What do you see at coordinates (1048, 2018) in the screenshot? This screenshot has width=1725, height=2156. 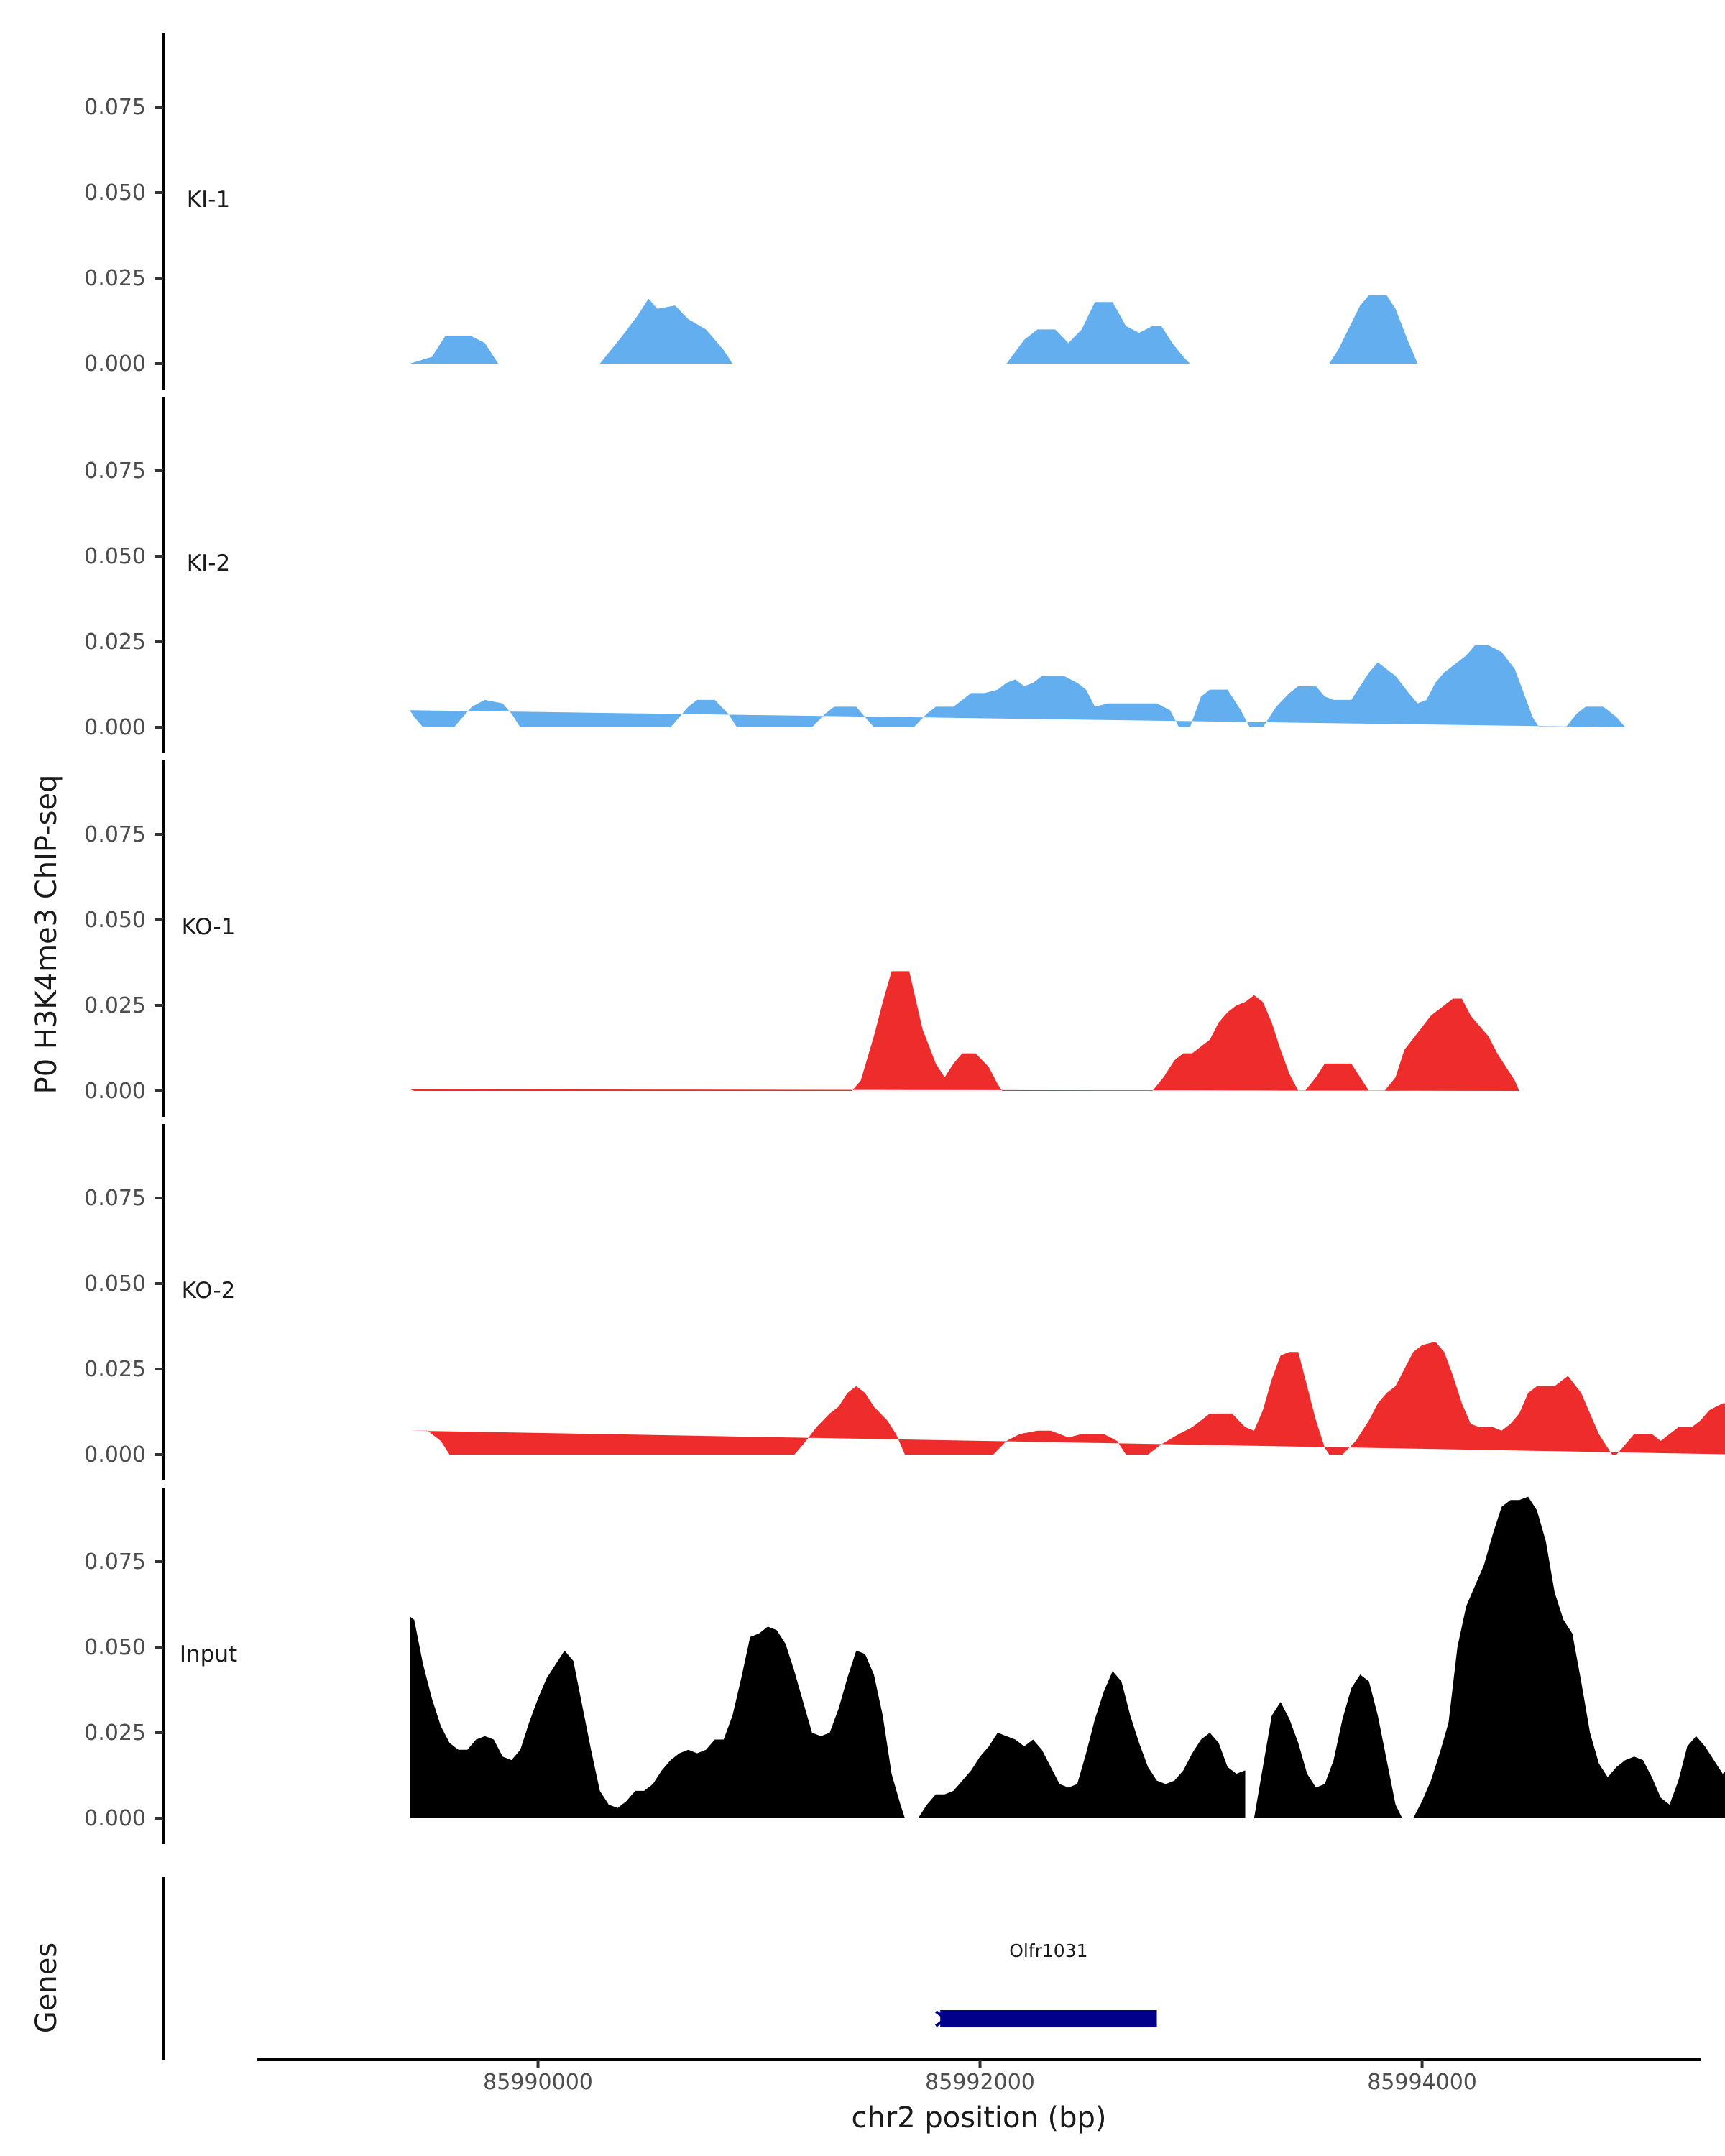 I see `gene-body` at bounding box center [1048, 2018].